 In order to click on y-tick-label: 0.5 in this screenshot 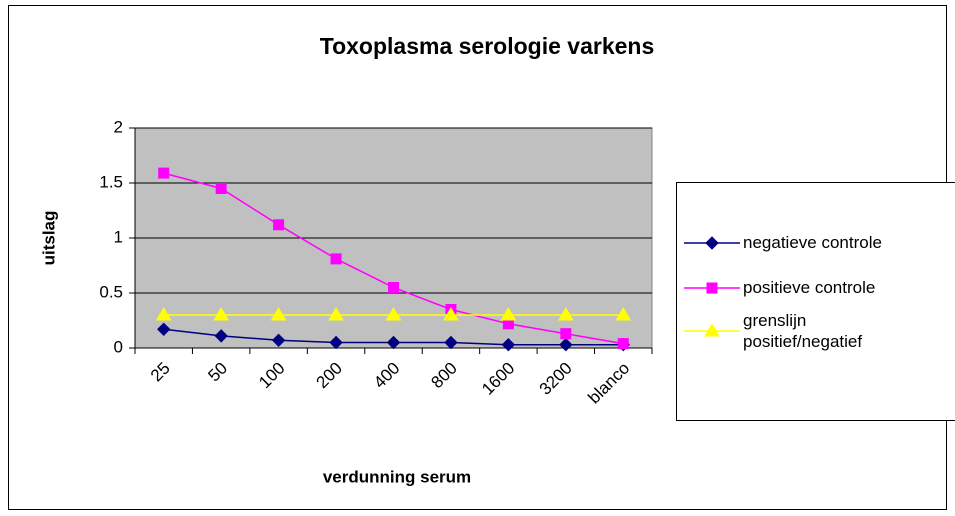, I will do `click(111, 291)`.